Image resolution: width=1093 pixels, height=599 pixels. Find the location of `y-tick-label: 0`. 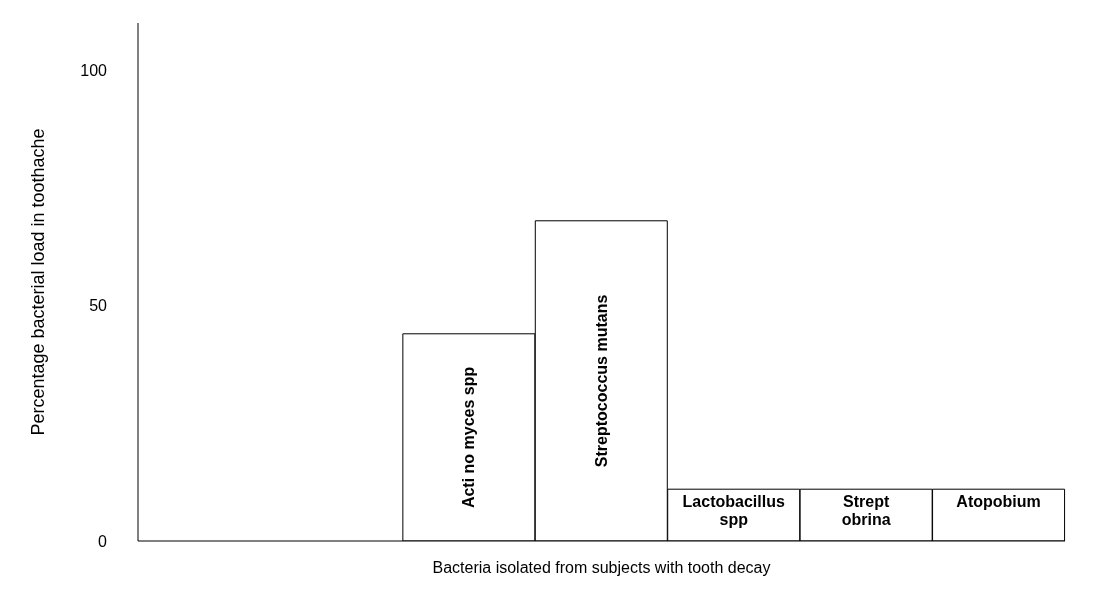

y-tick-label: 0 is located at coordinates (103, 541).